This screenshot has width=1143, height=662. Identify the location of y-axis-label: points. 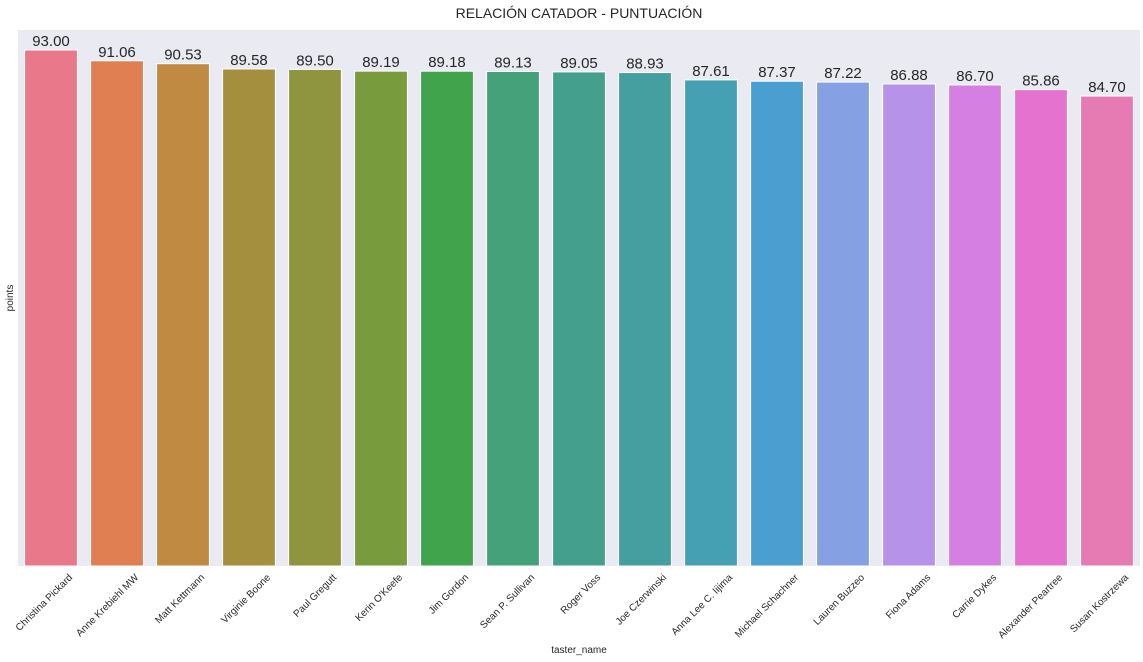
(10, 298).